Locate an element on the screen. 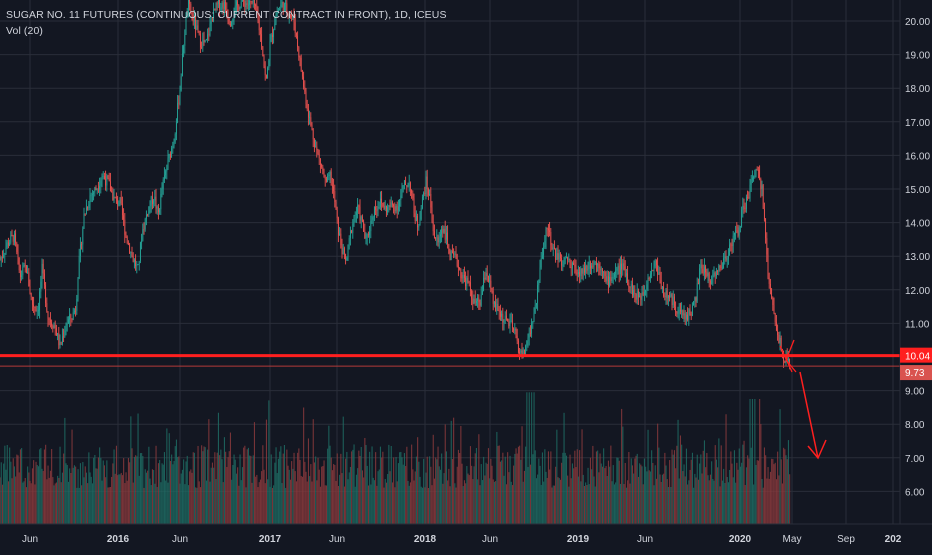  price-tick-label: 15.00 is located at coordinates (917, 190).